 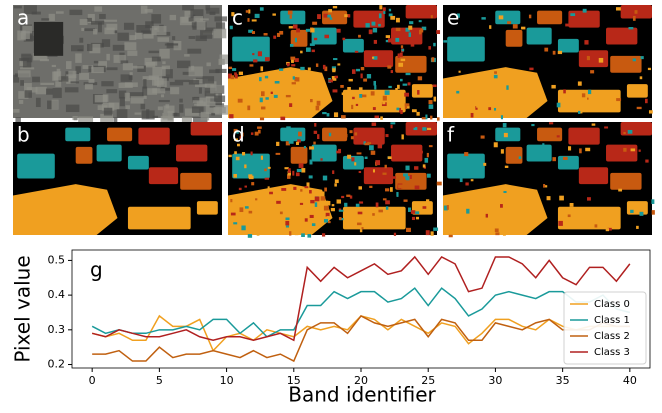 What do you see at coordinates (605, 328) in the screenshot?
I see `legend-box` at bounding box center [605, 328].